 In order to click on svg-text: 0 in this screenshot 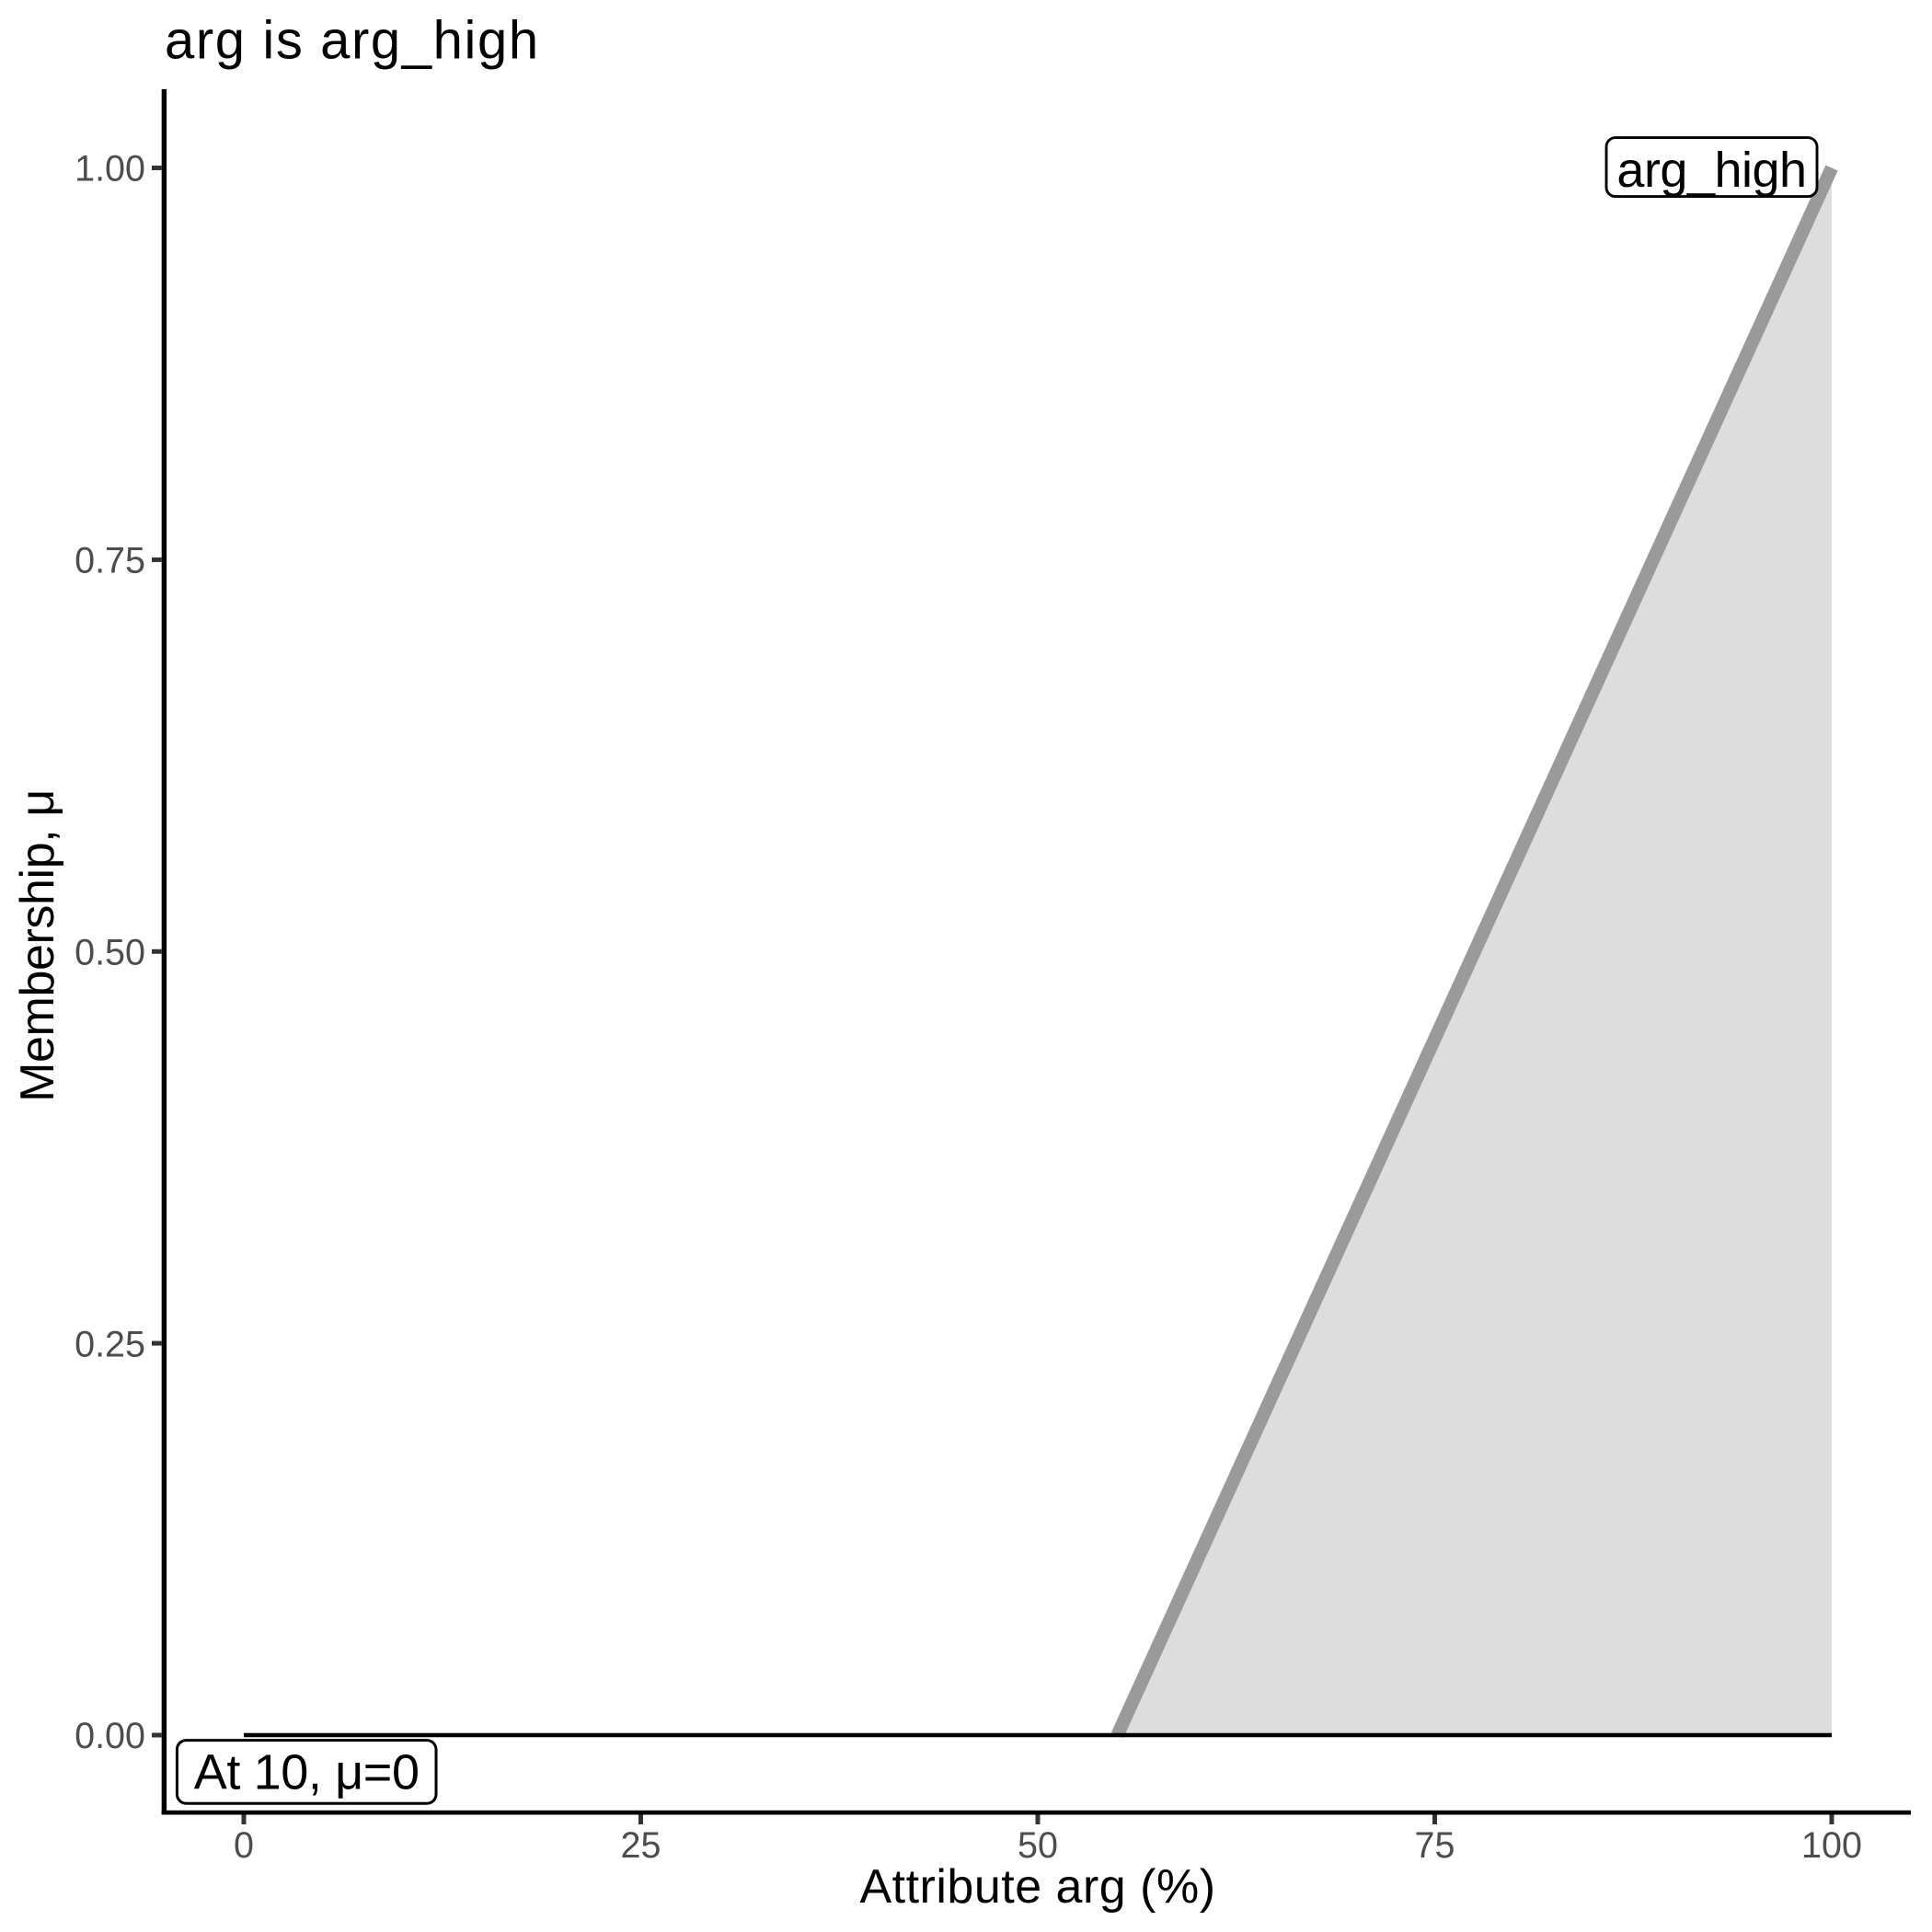, I will do `click(244, 1845)`.